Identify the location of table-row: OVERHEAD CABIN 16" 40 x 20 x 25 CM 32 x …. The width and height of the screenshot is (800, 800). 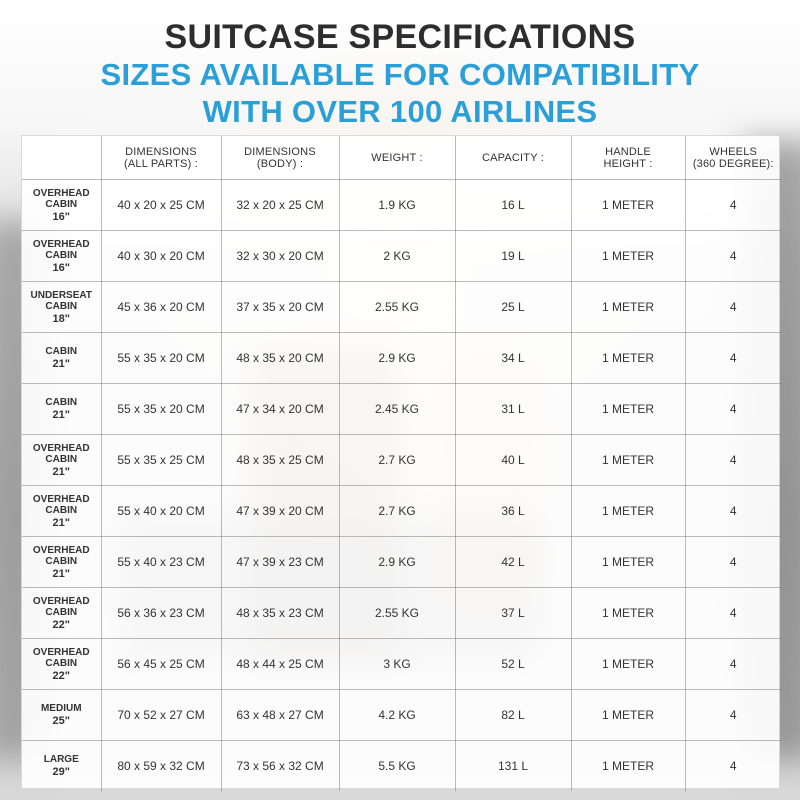
(401, 205).